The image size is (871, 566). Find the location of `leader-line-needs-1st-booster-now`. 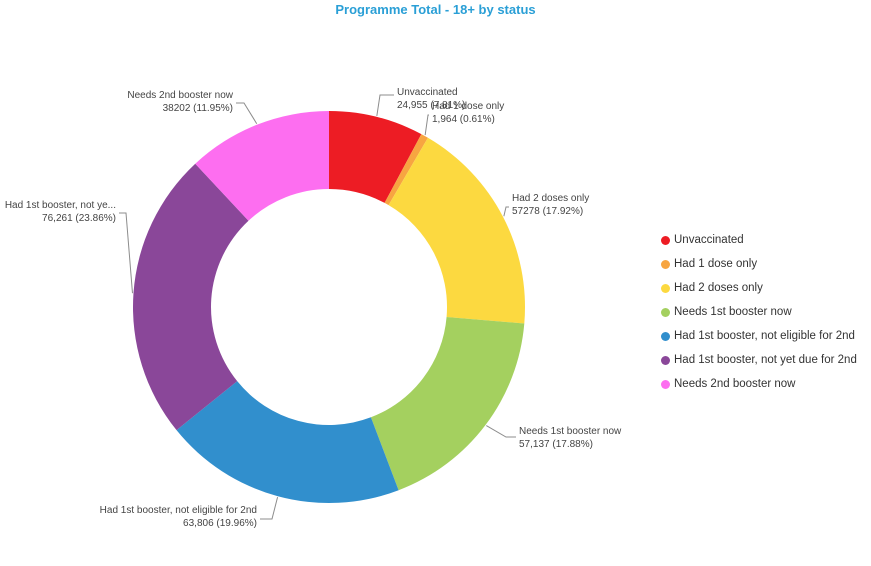

leader-line-needs-1st-booster-now is located at coordinates (501, 431).